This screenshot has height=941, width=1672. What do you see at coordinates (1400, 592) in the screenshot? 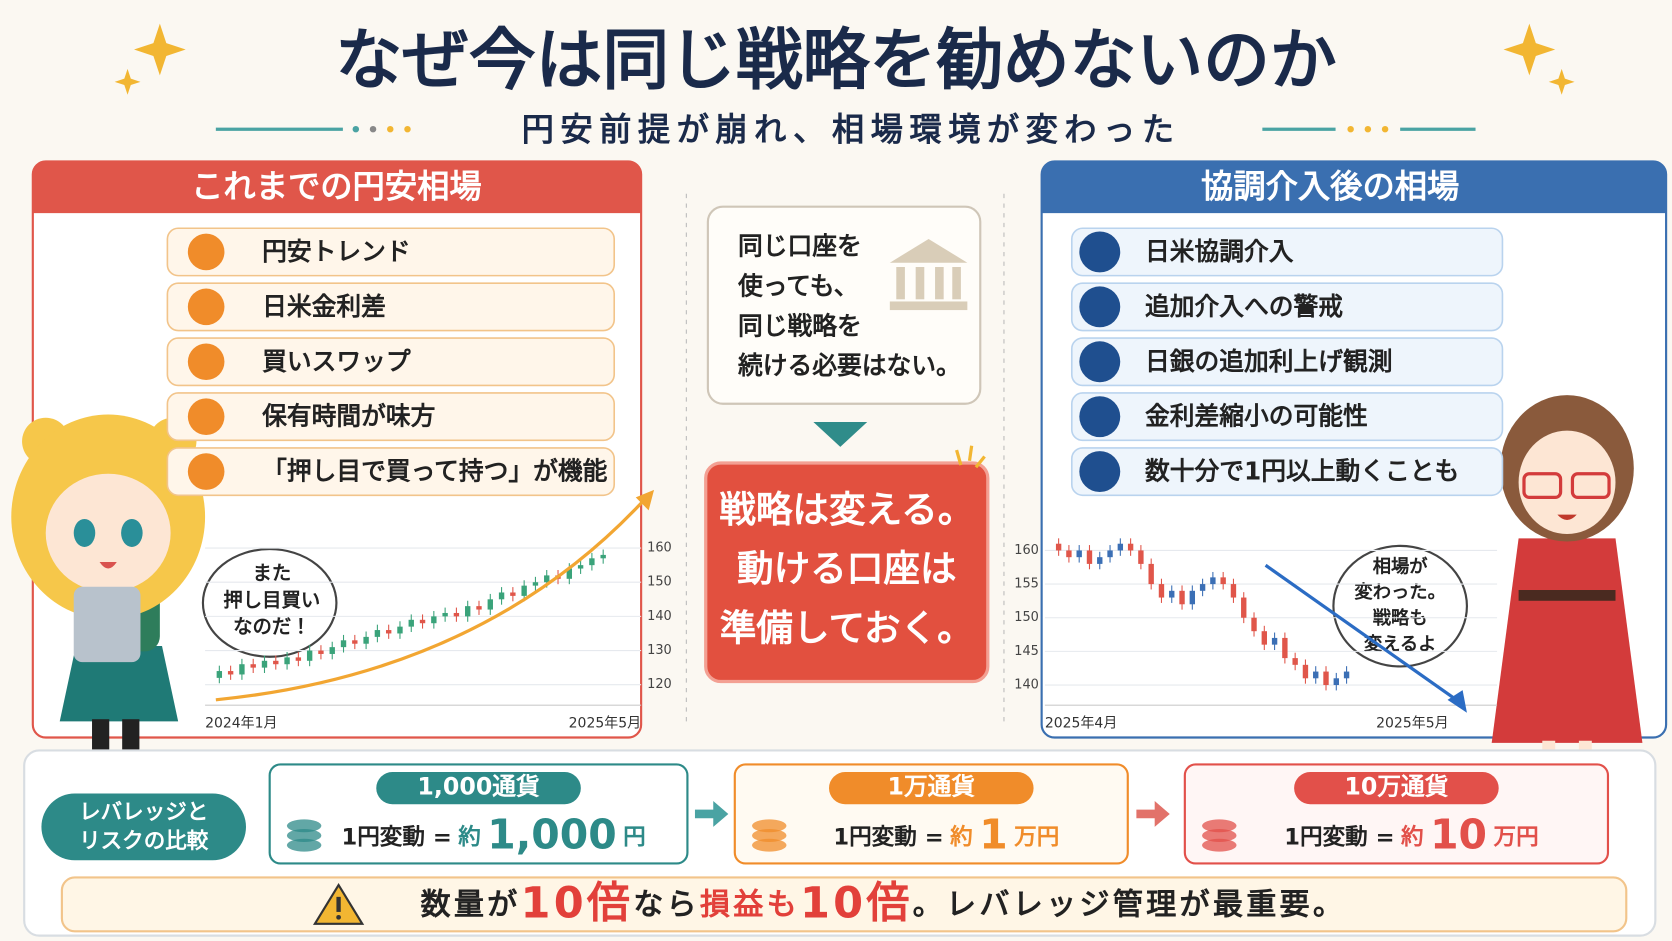
I see `speech-text: 変わった。` at bounding box center [1400, 592].